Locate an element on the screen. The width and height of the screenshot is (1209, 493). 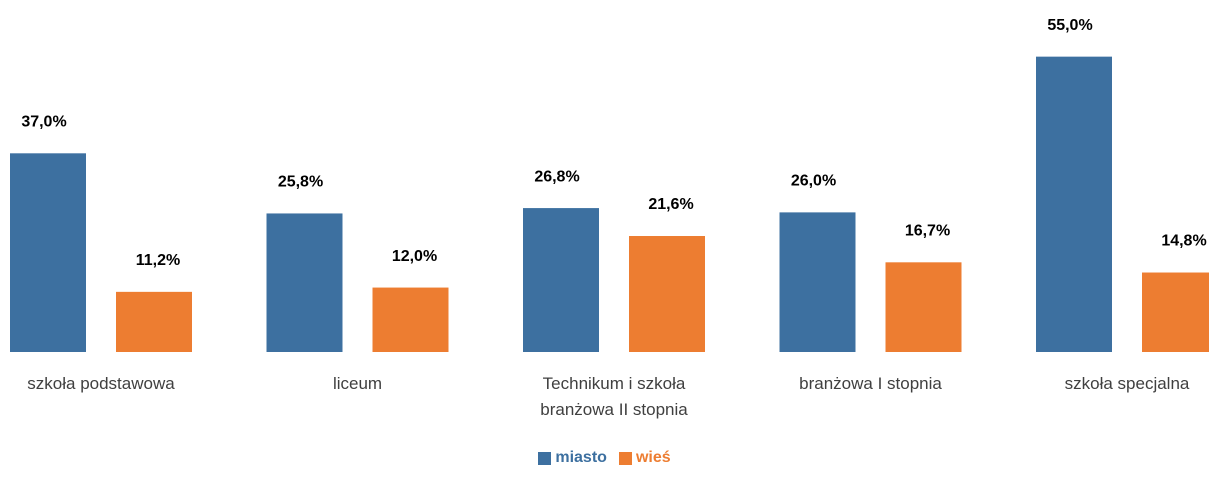
value-label: 16,7% is located at coordinates (927, 231).